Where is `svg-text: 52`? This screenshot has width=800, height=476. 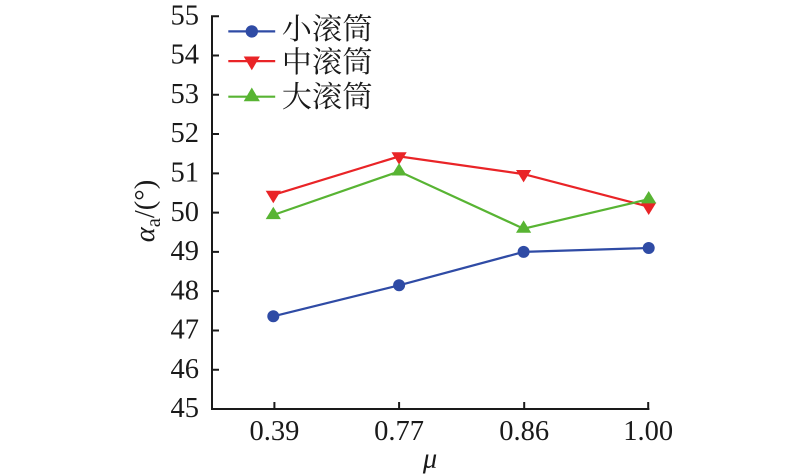 svg-text: 52 is located at coordinates (185, 133).